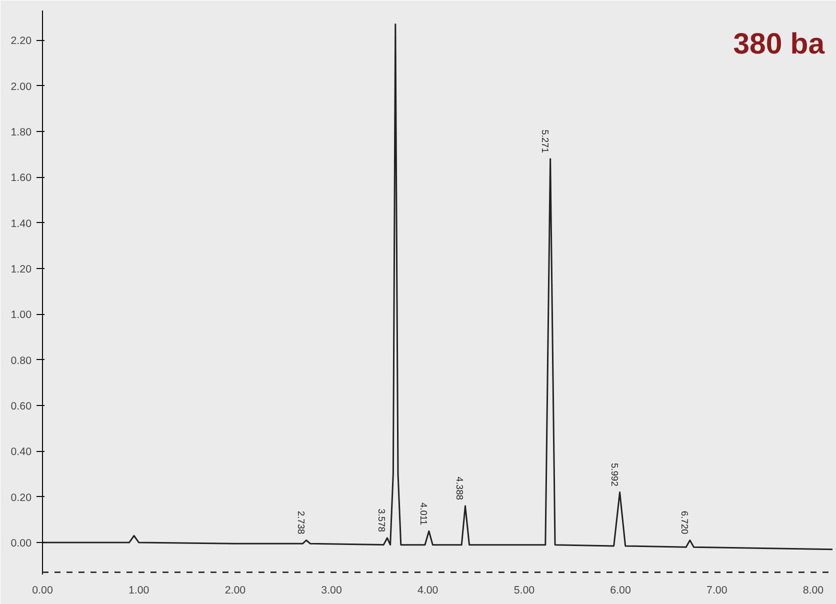 This screenshot has width=836, height=604. What do you see at coordinates (21, 315) in the screenshot?
I see `y-tick-label: 1.00` at bounding box center [21, 315].